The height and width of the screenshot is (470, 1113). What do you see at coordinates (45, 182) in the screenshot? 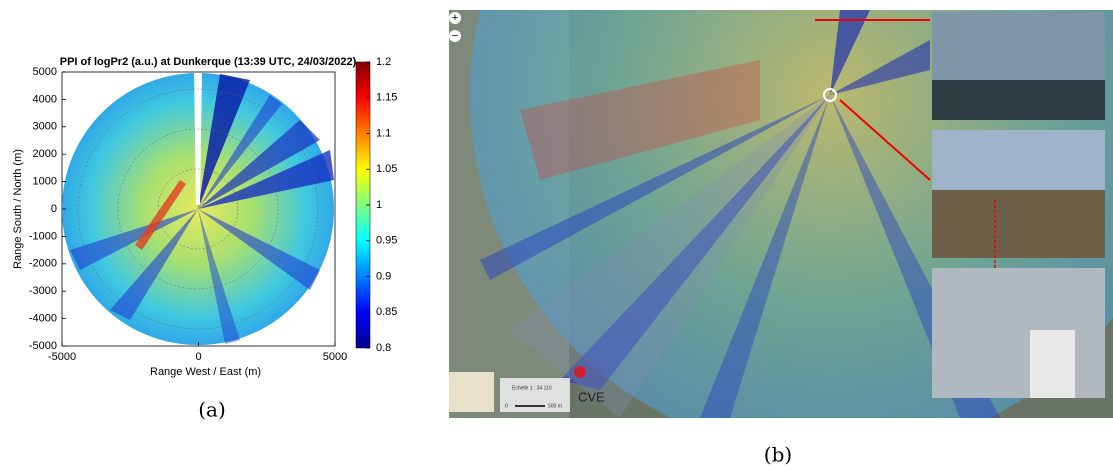
I see `y-tick-label: 1000` at bounding box center [45, 182].